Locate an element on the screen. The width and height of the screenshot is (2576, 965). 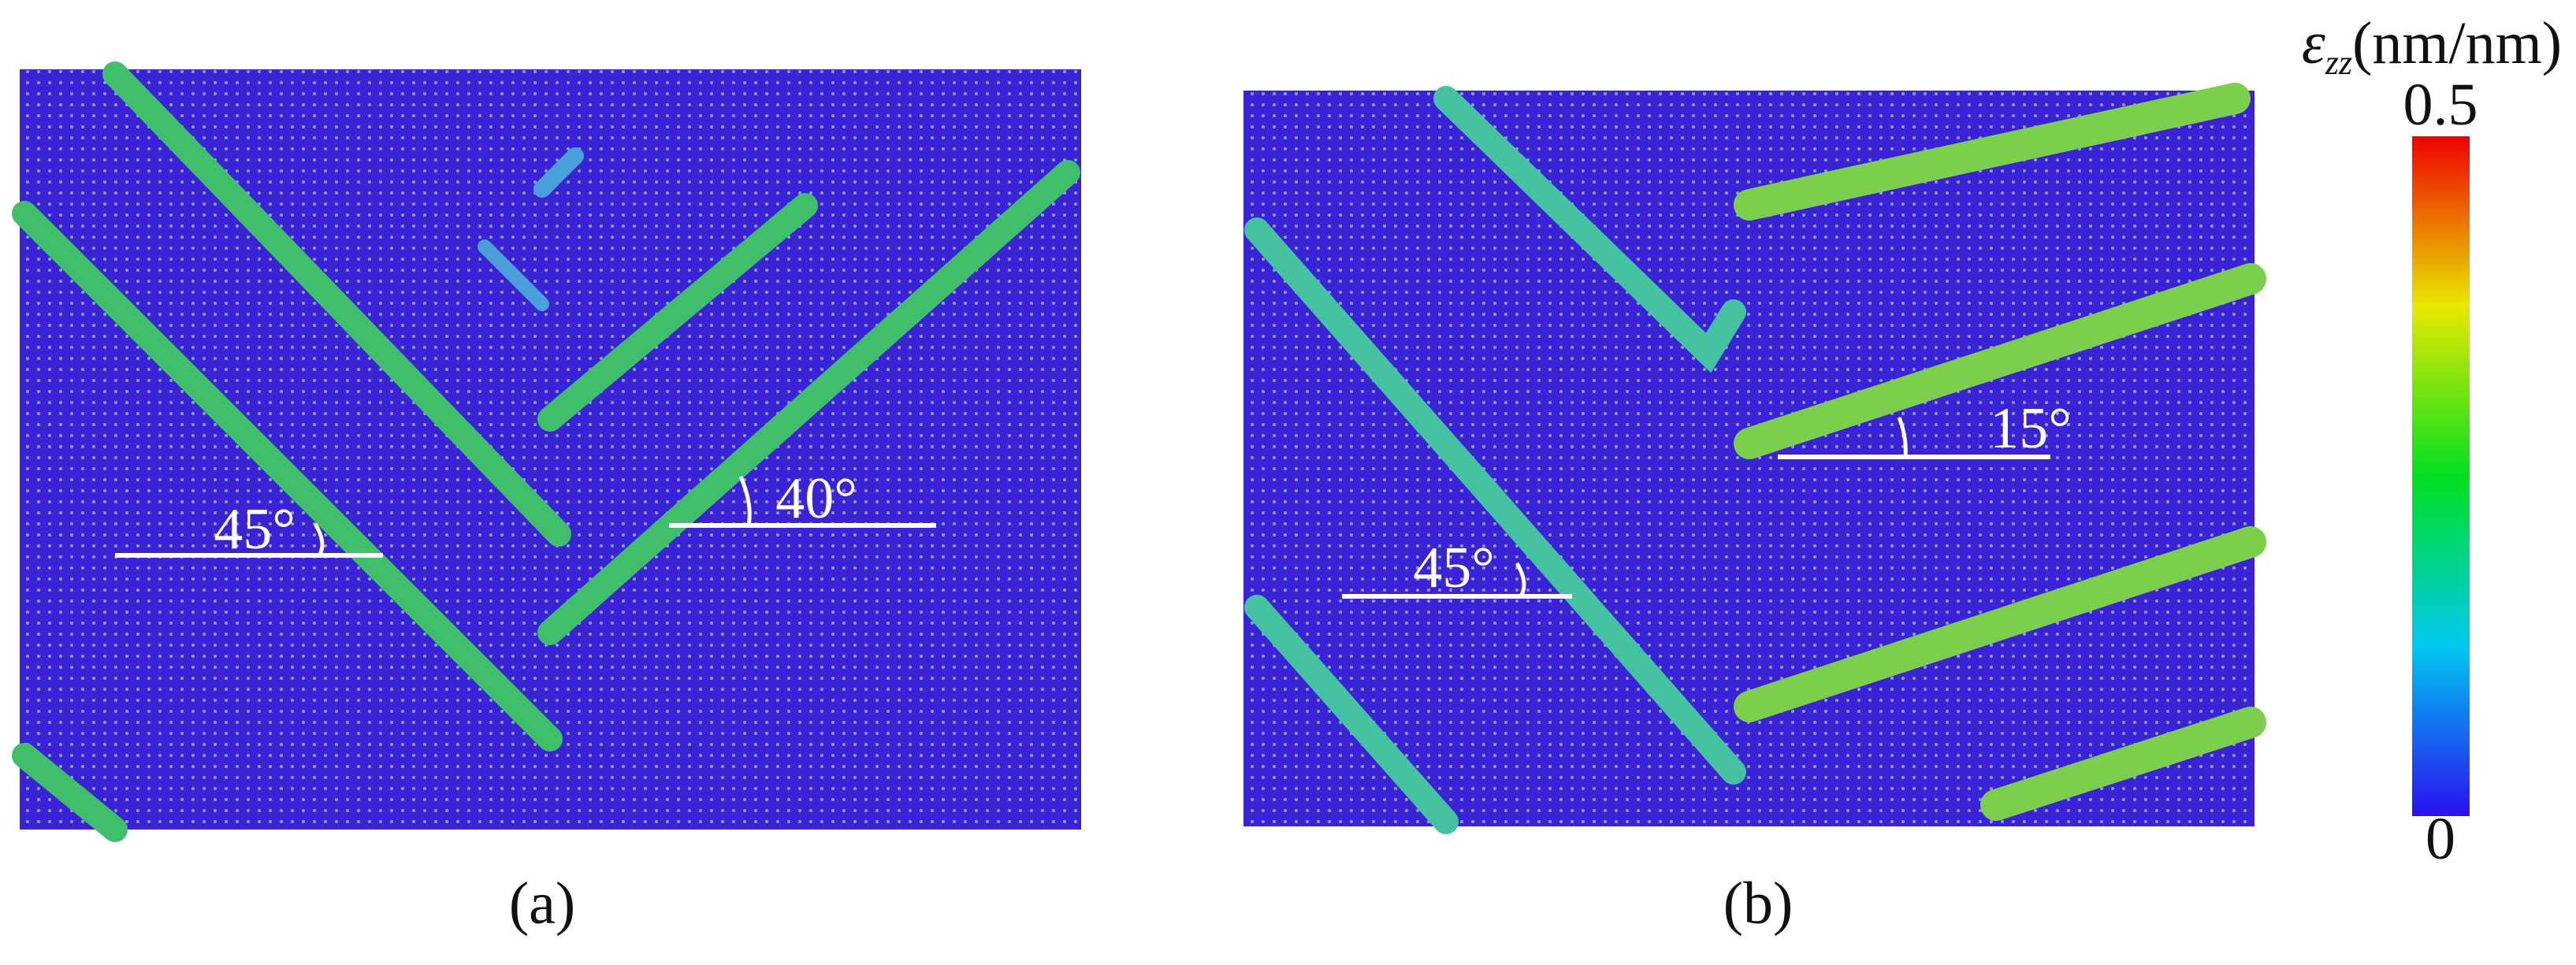
colorbar-title: εzz(nm/nm) is located at coordinates (2432, 46).